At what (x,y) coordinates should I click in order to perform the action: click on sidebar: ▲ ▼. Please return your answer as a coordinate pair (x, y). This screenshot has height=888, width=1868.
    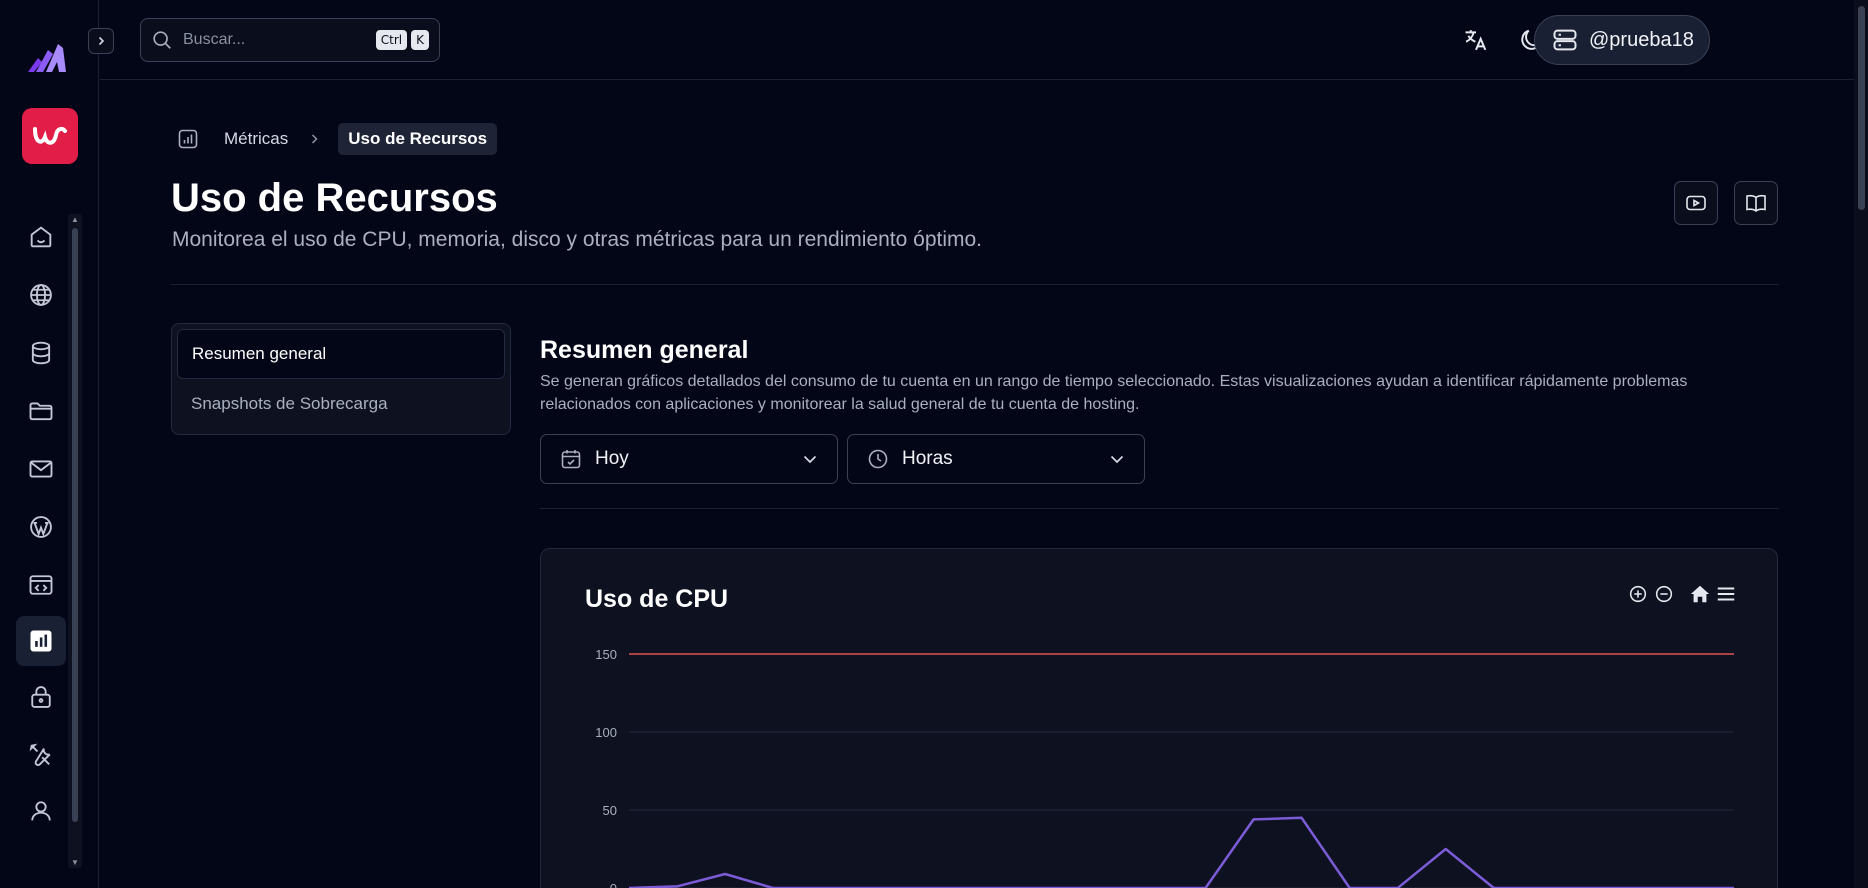
    Looking at the image, I should click on (49, 444).